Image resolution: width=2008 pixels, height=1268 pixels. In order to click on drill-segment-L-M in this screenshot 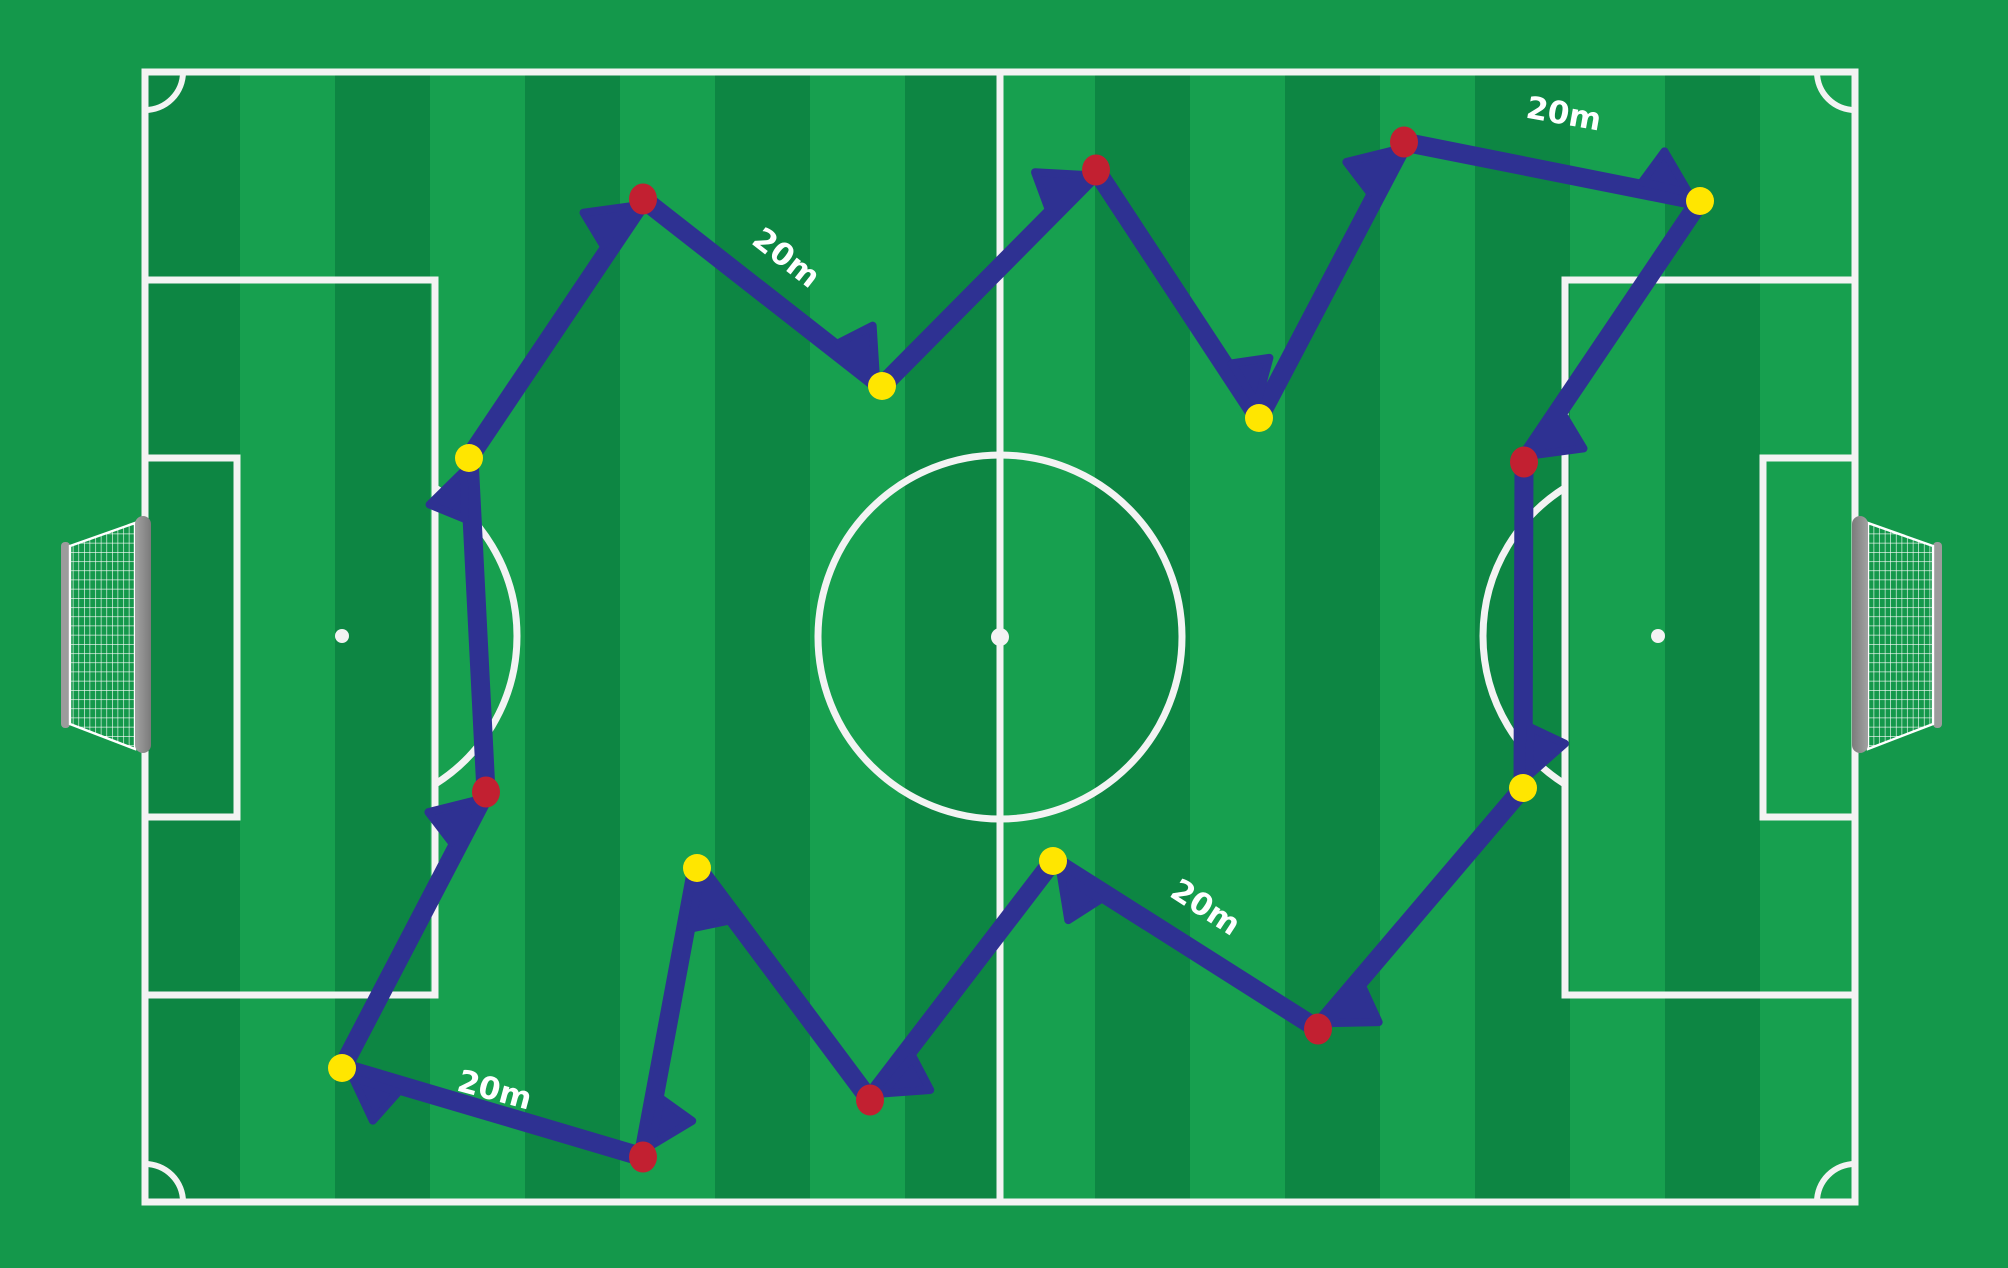, I will do `click(670, 1012)`.